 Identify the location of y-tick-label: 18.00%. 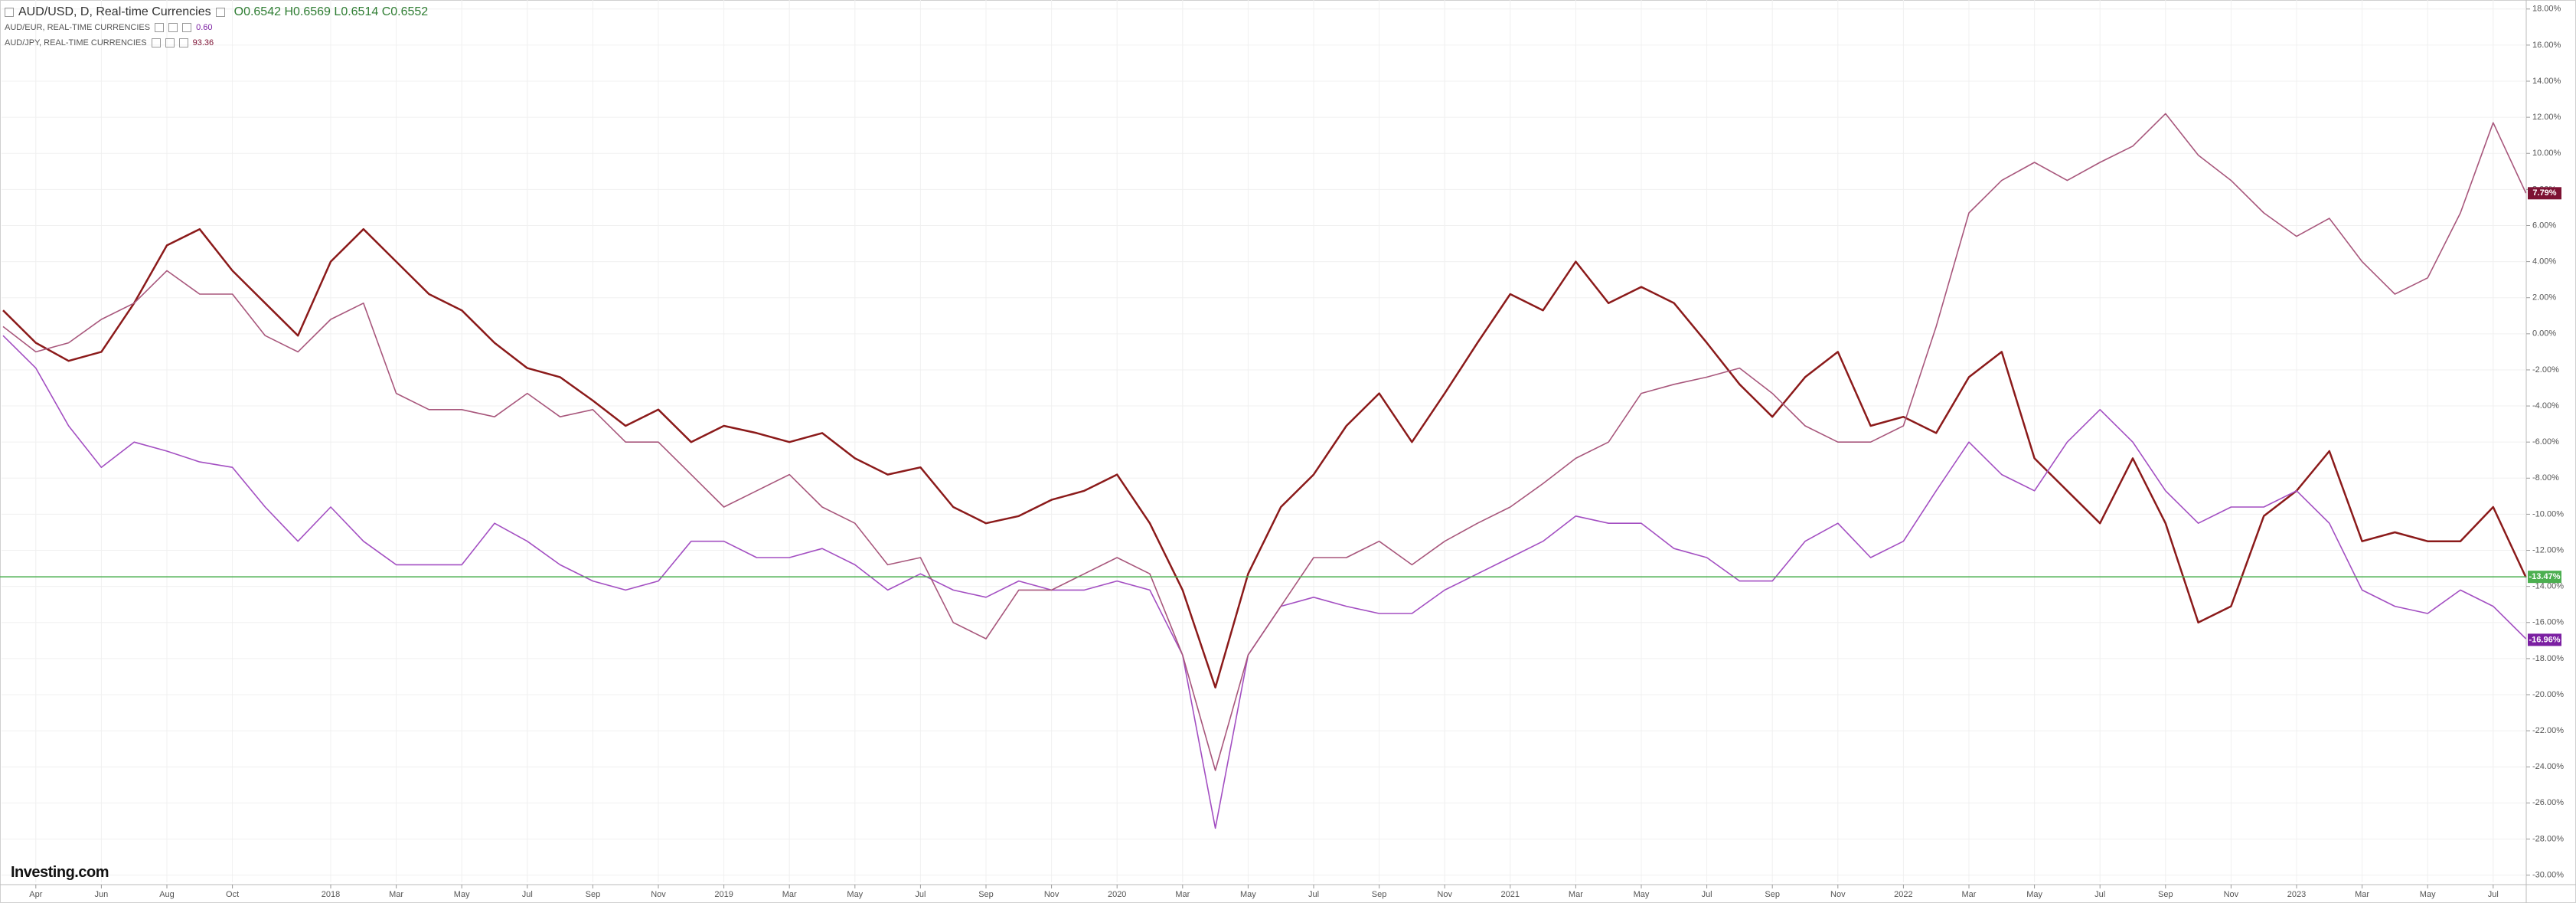
(2546, 9).